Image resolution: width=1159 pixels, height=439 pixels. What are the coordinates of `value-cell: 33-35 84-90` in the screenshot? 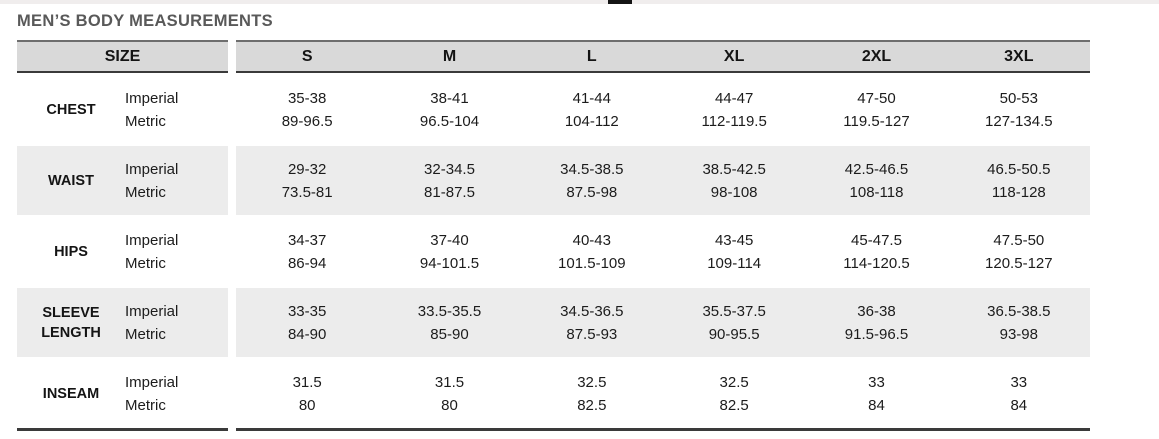 It's located at (307, 322).